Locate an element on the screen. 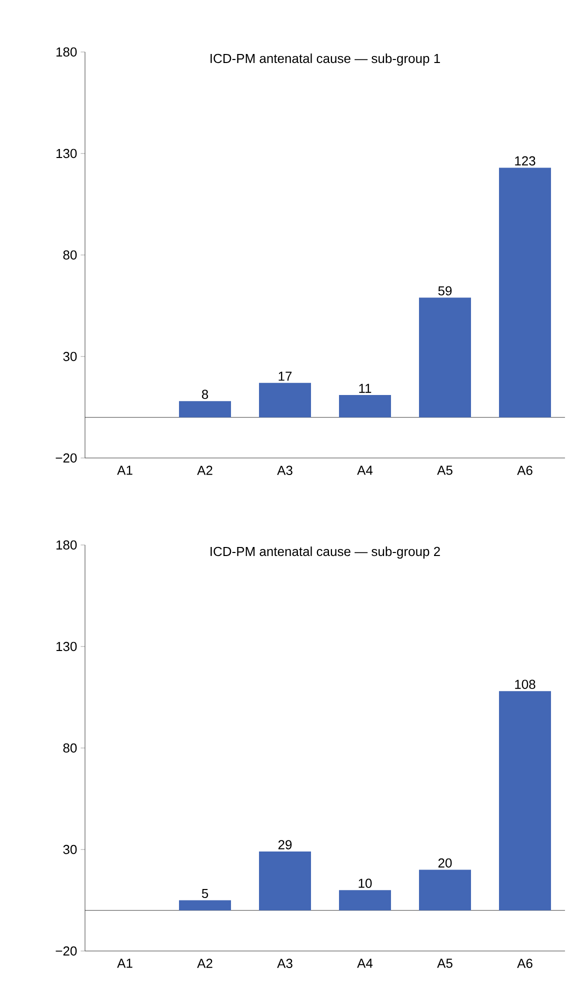 This screenshot has width=582, height=992. data-label: 108 is located at coordinates (525, 684).